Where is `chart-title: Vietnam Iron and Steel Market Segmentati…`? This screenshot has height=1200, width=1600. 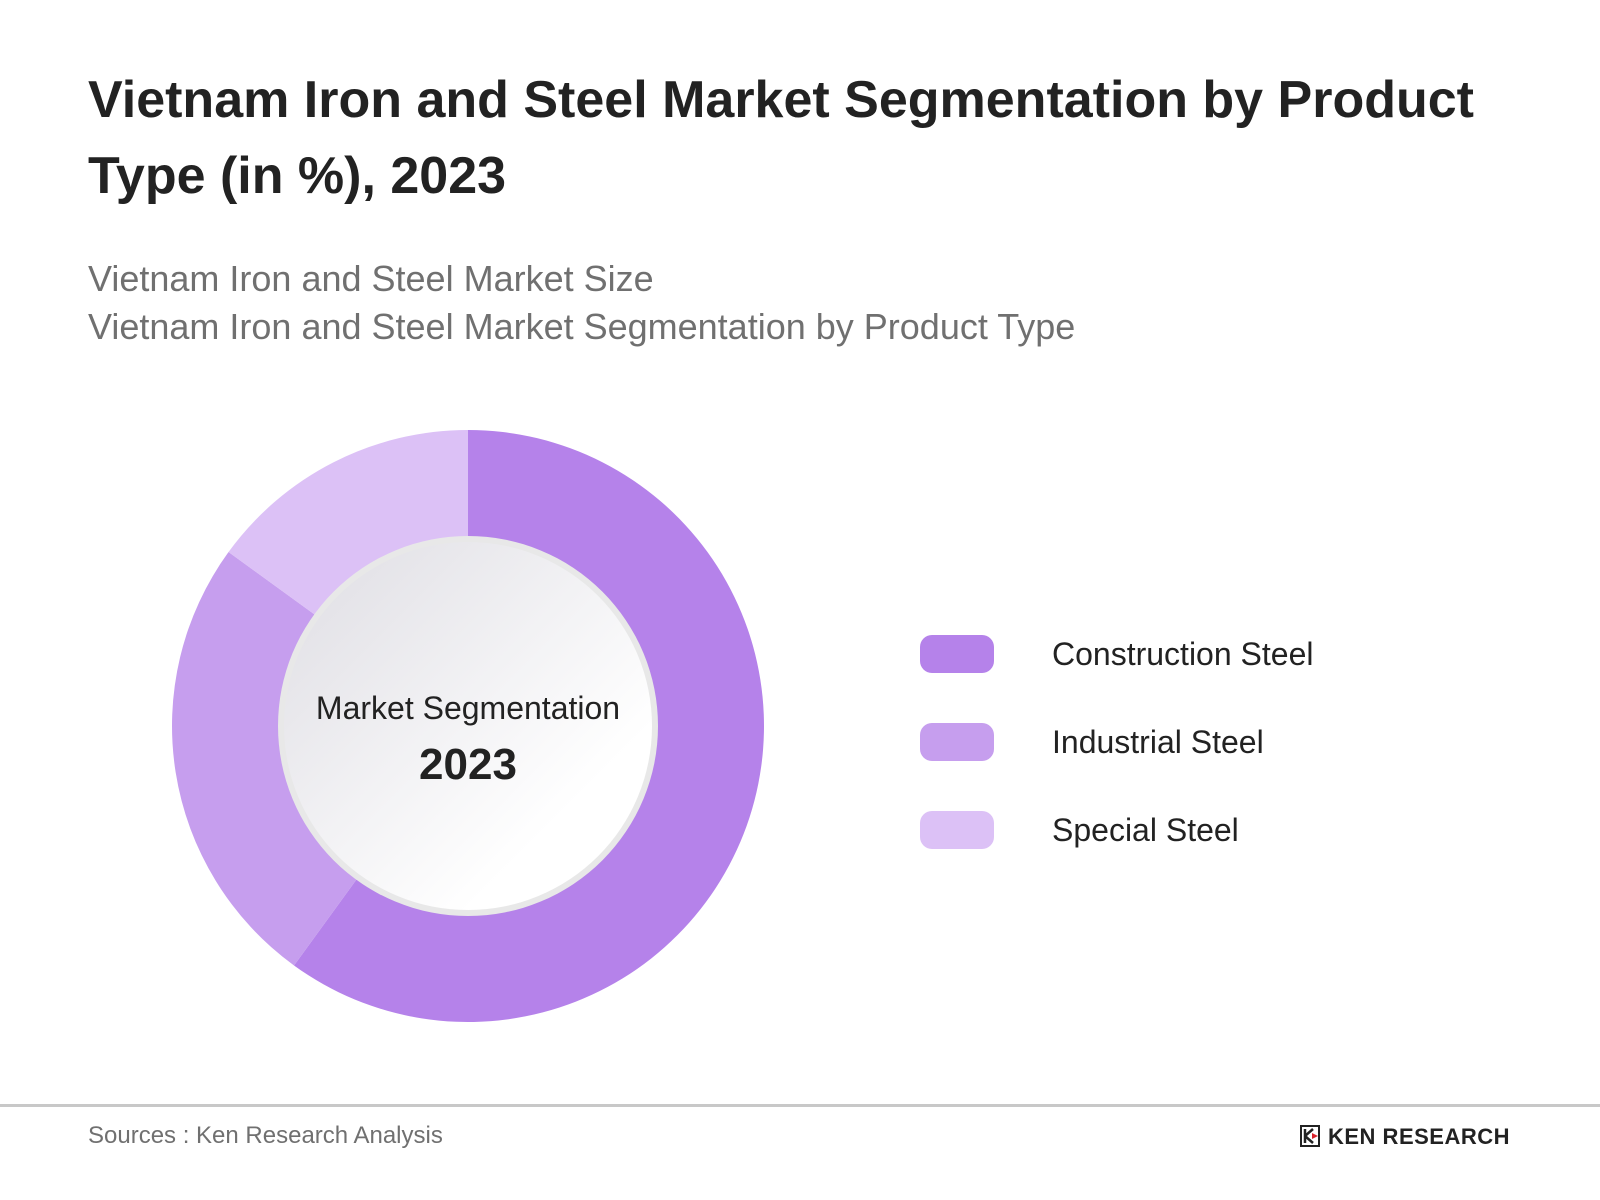 chart-title: Vietnam Iron and Steel Market Segmentati… is located at coordinates (781, 138).